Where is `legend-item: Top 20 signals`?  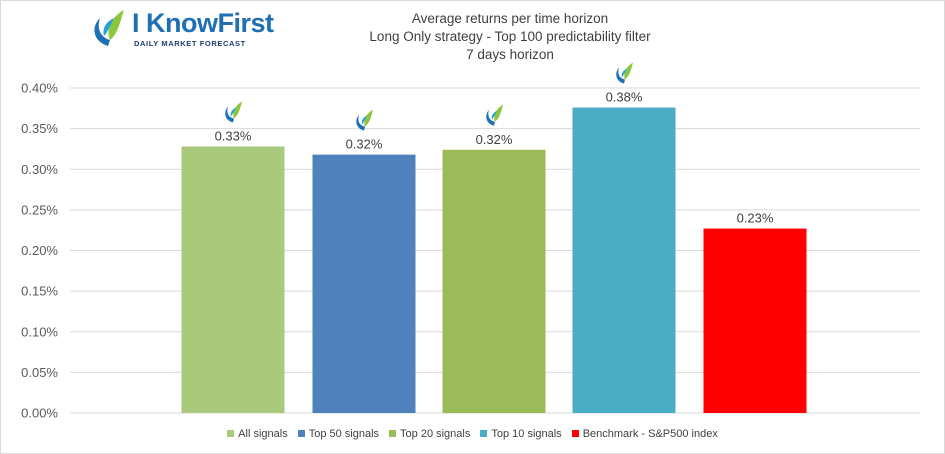
legend-item: Top 20 signals is located at coordinates (429, 434).